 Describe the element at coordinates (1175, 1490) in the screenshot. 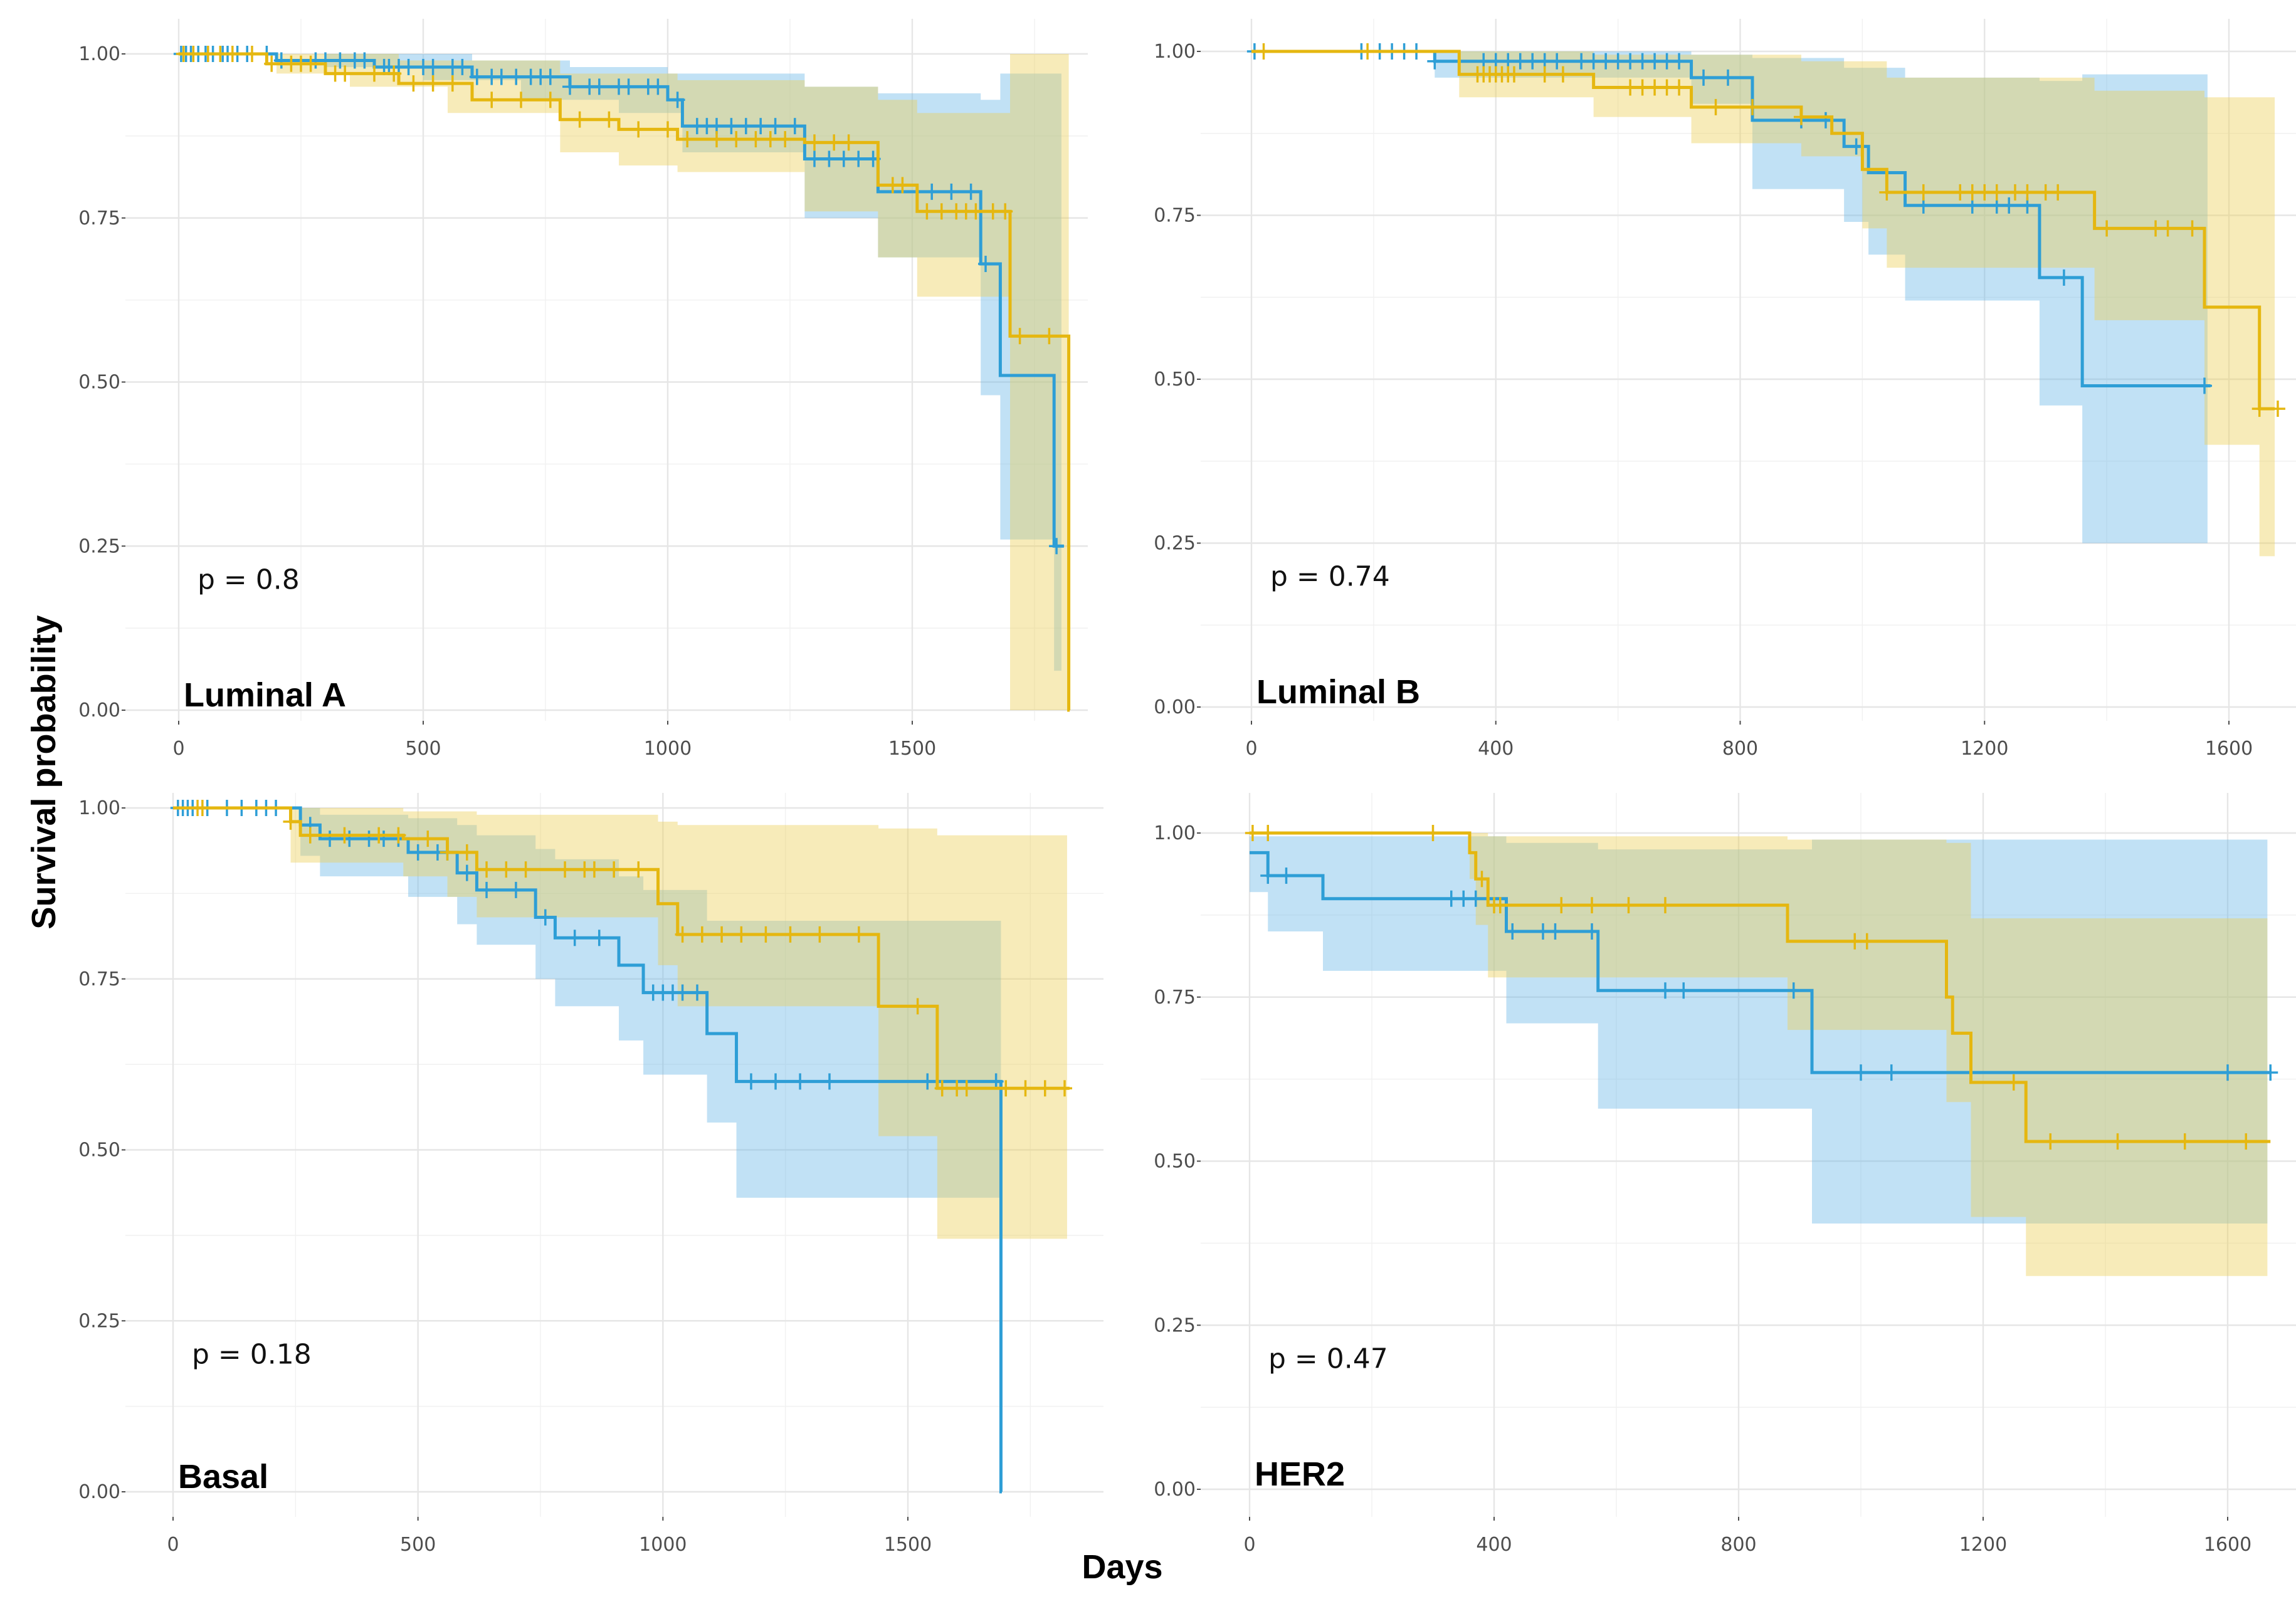

I see `her2-y-tick-label: 0.00` at that location.